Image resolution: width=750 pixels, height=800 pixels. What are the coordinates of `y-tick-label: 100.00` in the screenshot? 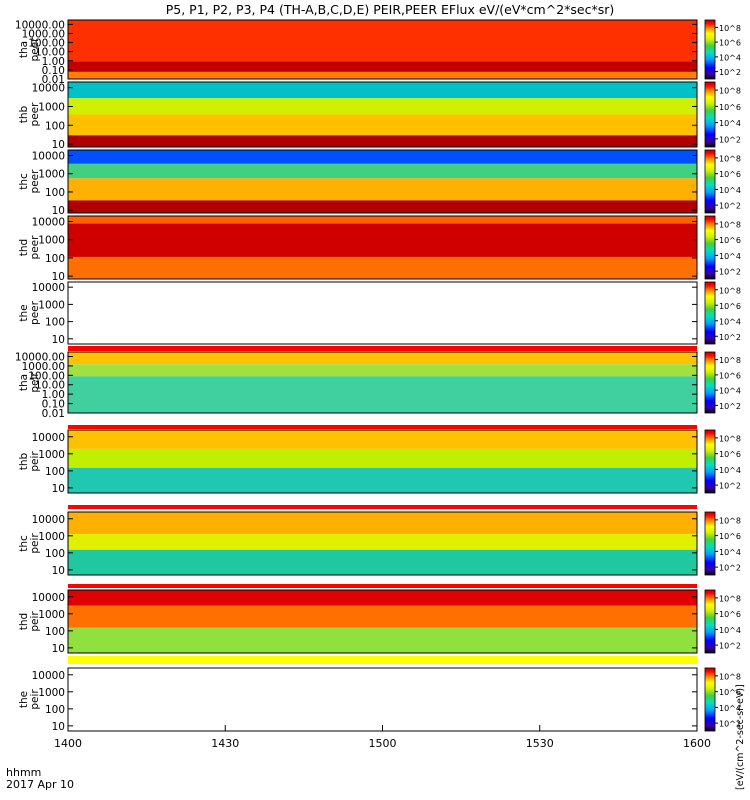 It's located at (46, 376).